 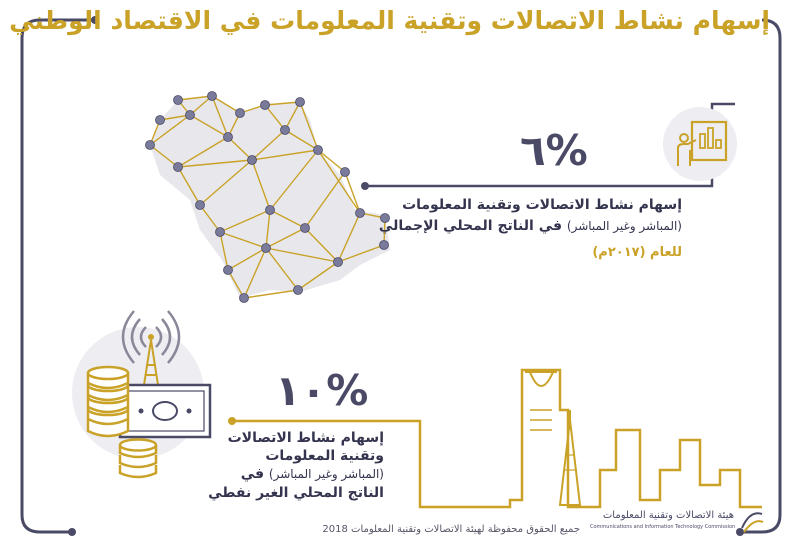 What do you see at coordinates (637, 252) in the screenshot?
I see `stat1-year: للعام (٢٠١٧م)` at bounding box center [637, 252].